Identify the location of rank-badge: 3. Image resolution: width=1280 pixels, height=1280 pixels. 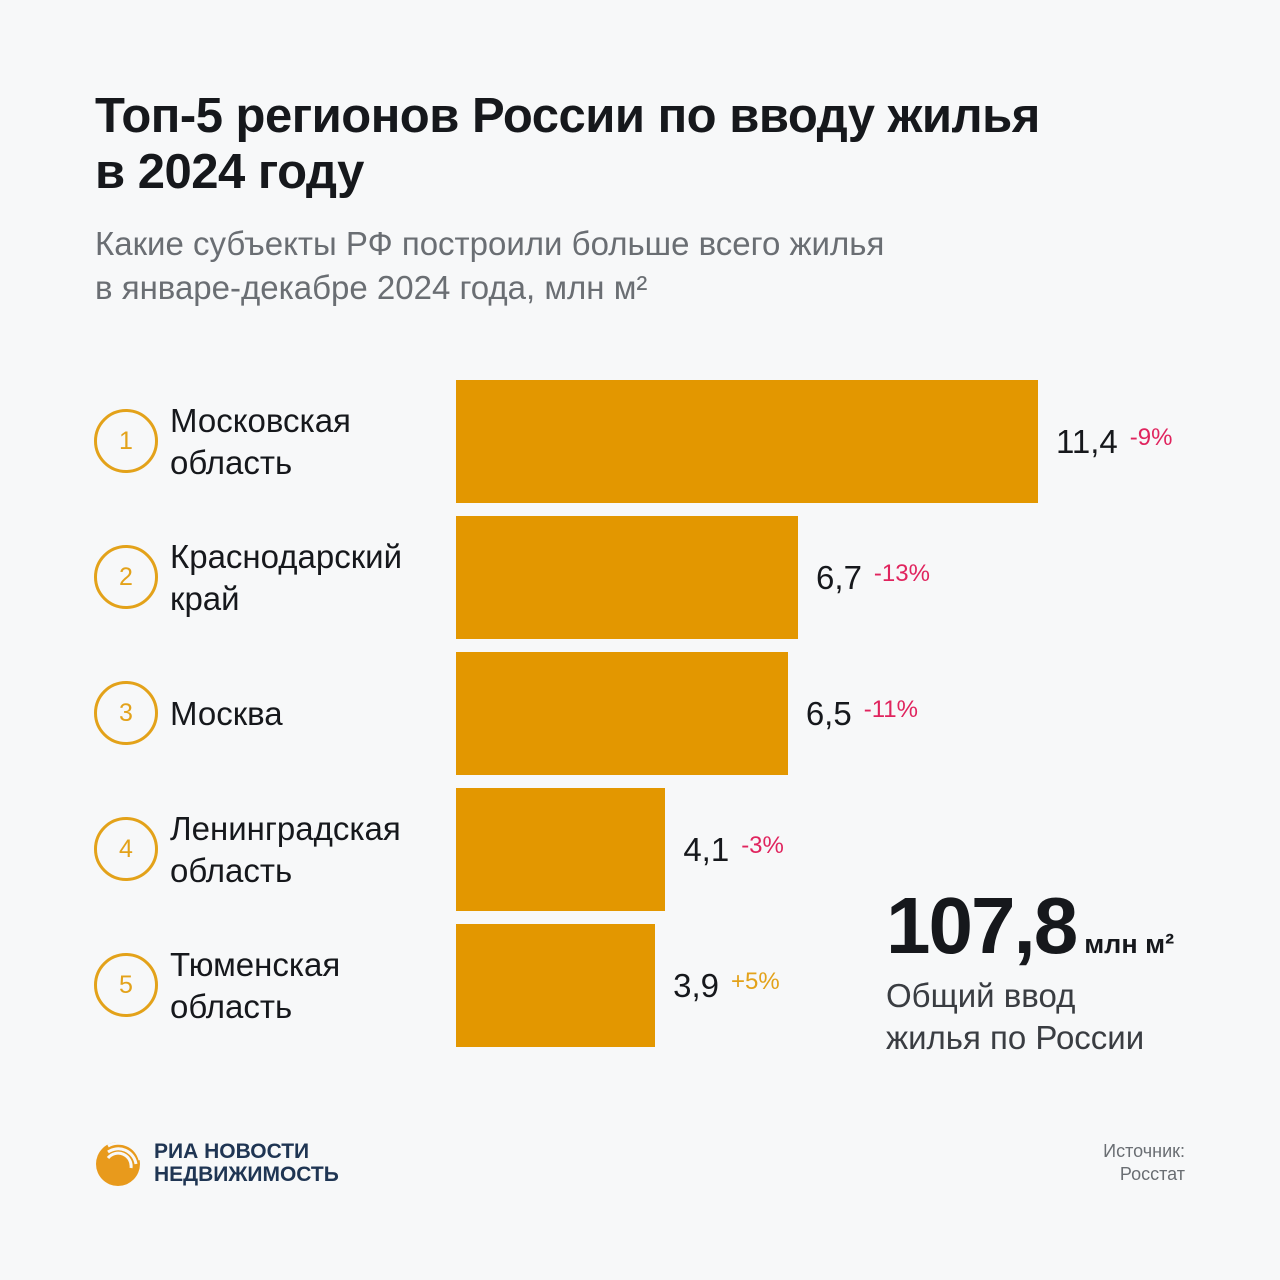
(126, 713).